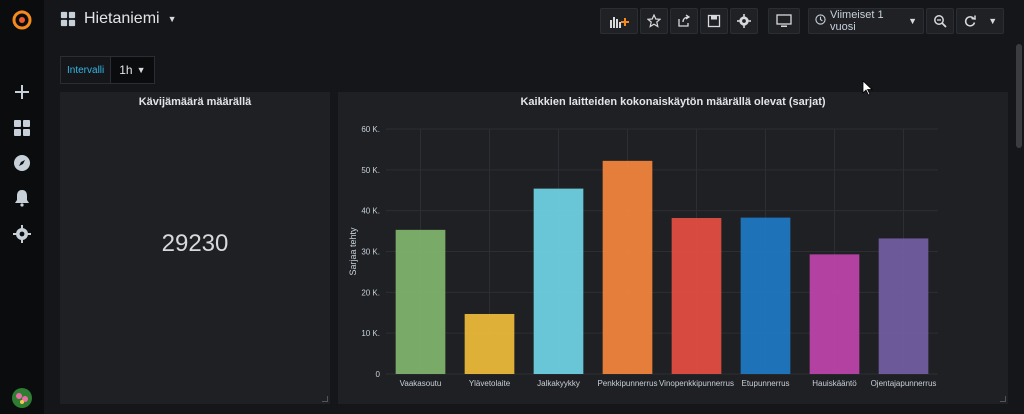  I want to click on add-panel-icon, so click(619, 22).